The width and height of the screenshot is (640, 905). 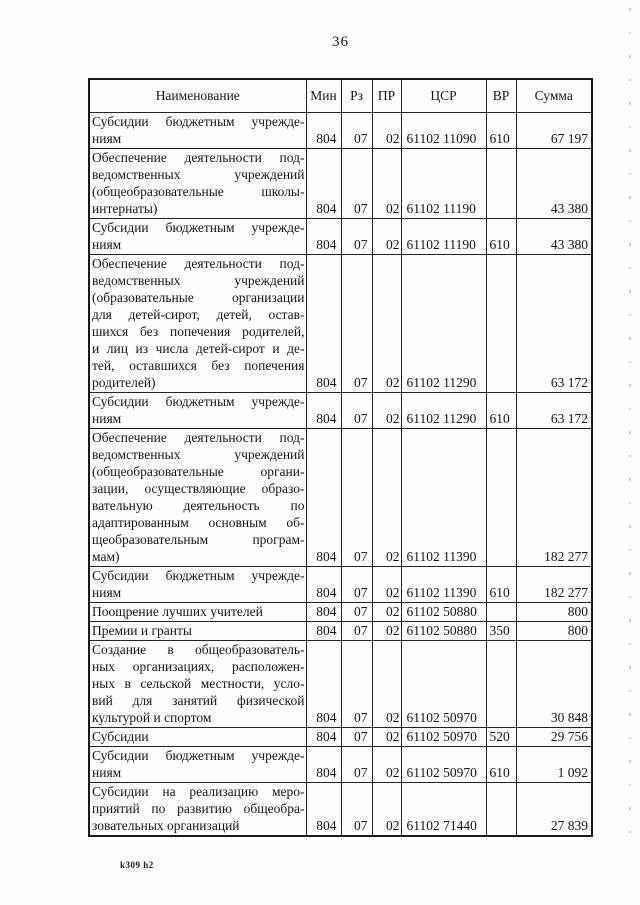 What do you see at coordinates (198, 488) in the screenshot?
I see `name-line: зации, осуществляющие образо-` at bounding box center [198, 488].